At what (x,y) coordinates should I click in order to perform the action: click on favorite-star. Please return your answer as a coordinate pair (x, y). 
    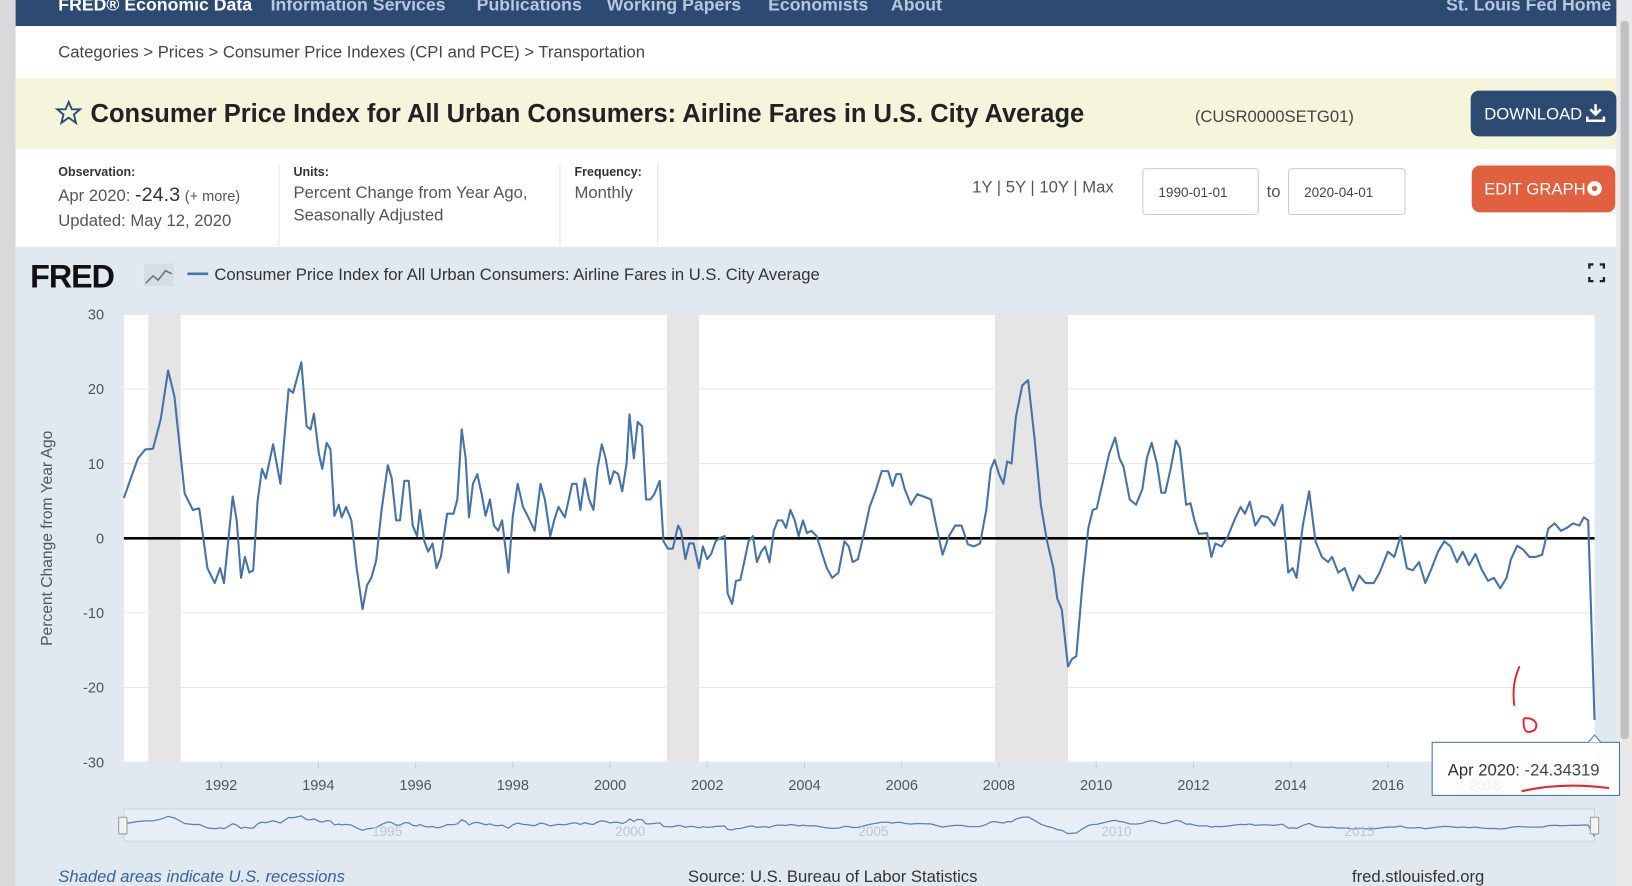
    Looking at the image, I should click on (68, 112).